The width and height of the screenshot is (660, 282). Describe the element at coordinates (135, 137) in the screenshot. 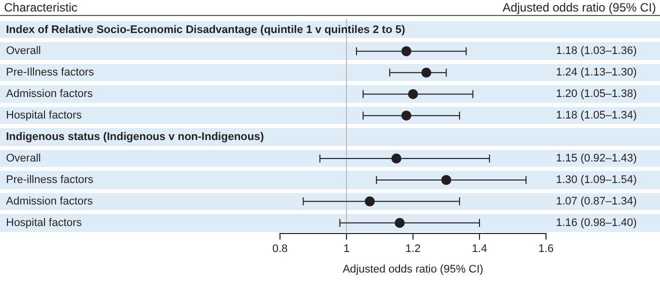

I see `y-tick-label: Indigenous status (Indigenous v non-Indigenous)` at that location.